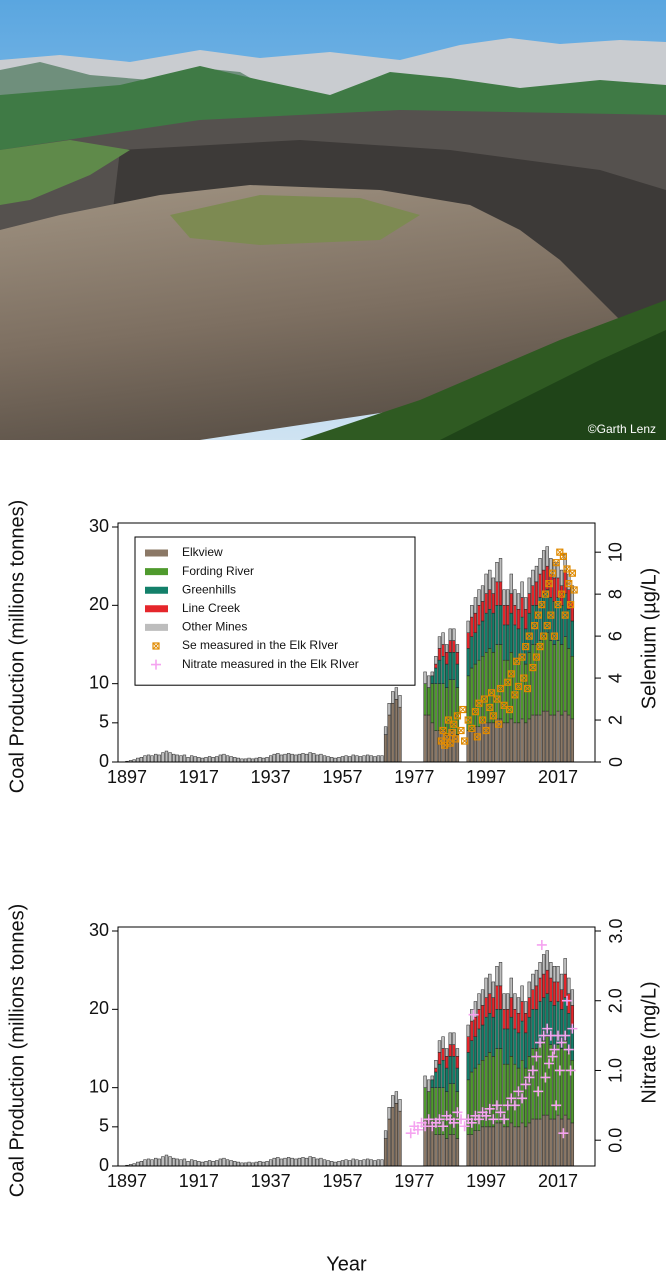  Describe the element at coordinates (342, 1181) in the screenshot. I see `x-tick-label: 1957` at that location.